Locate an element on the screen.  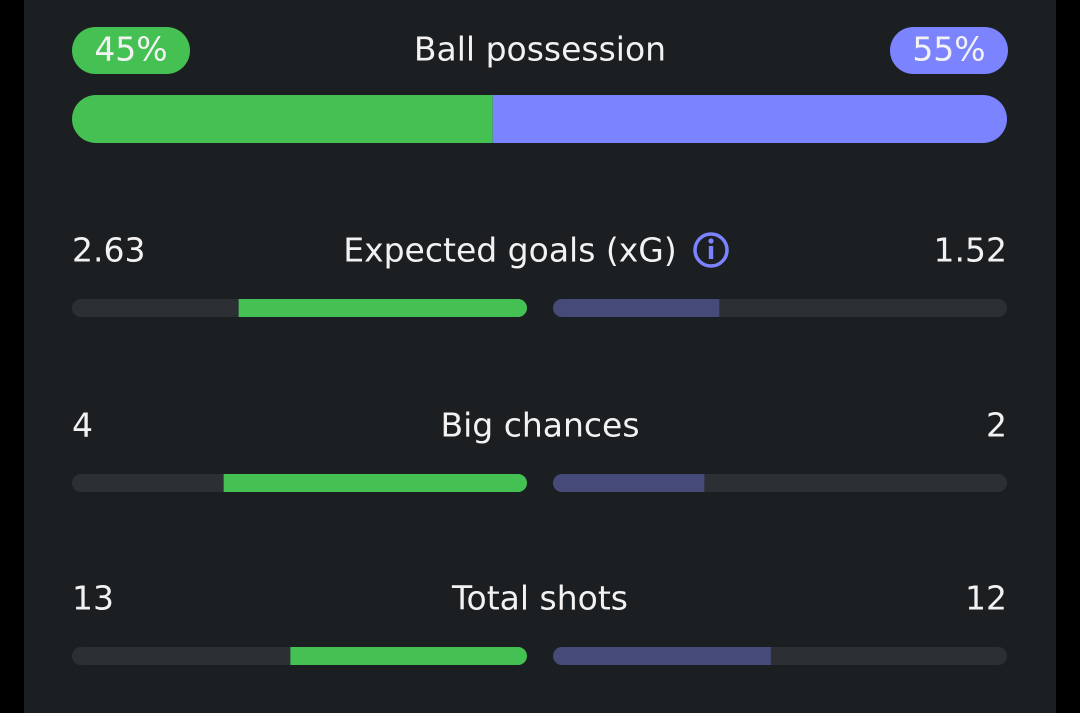
away-value: 12 is located at coordinates (986, 598).